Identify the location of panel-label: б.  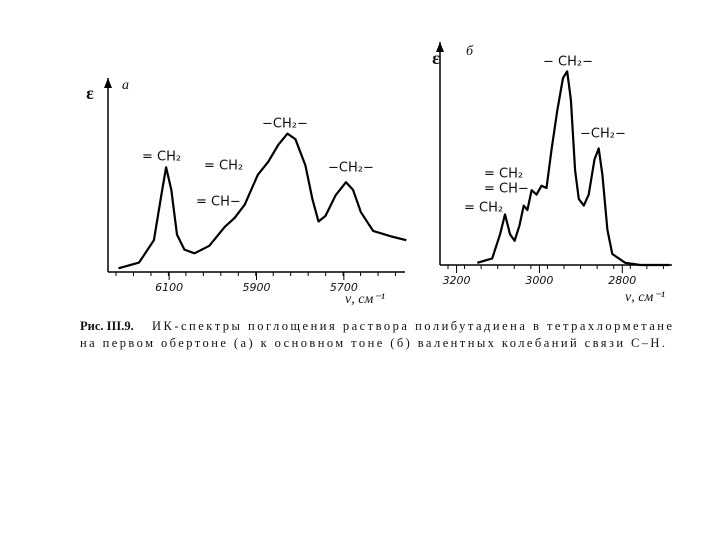
(470, 51).